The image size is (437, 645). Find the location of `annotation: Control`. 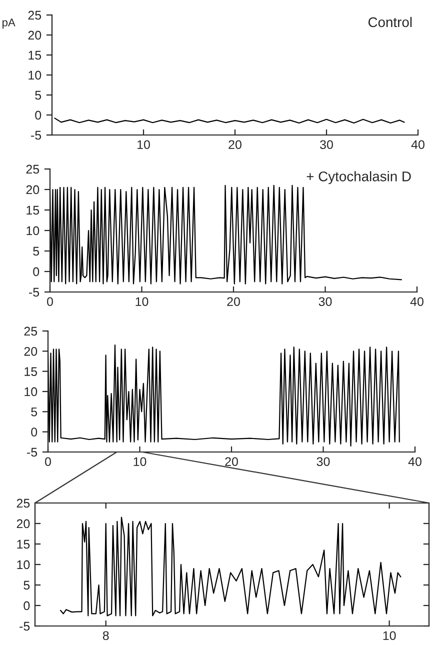

annotation: Control is located at coordinates (390, 22).